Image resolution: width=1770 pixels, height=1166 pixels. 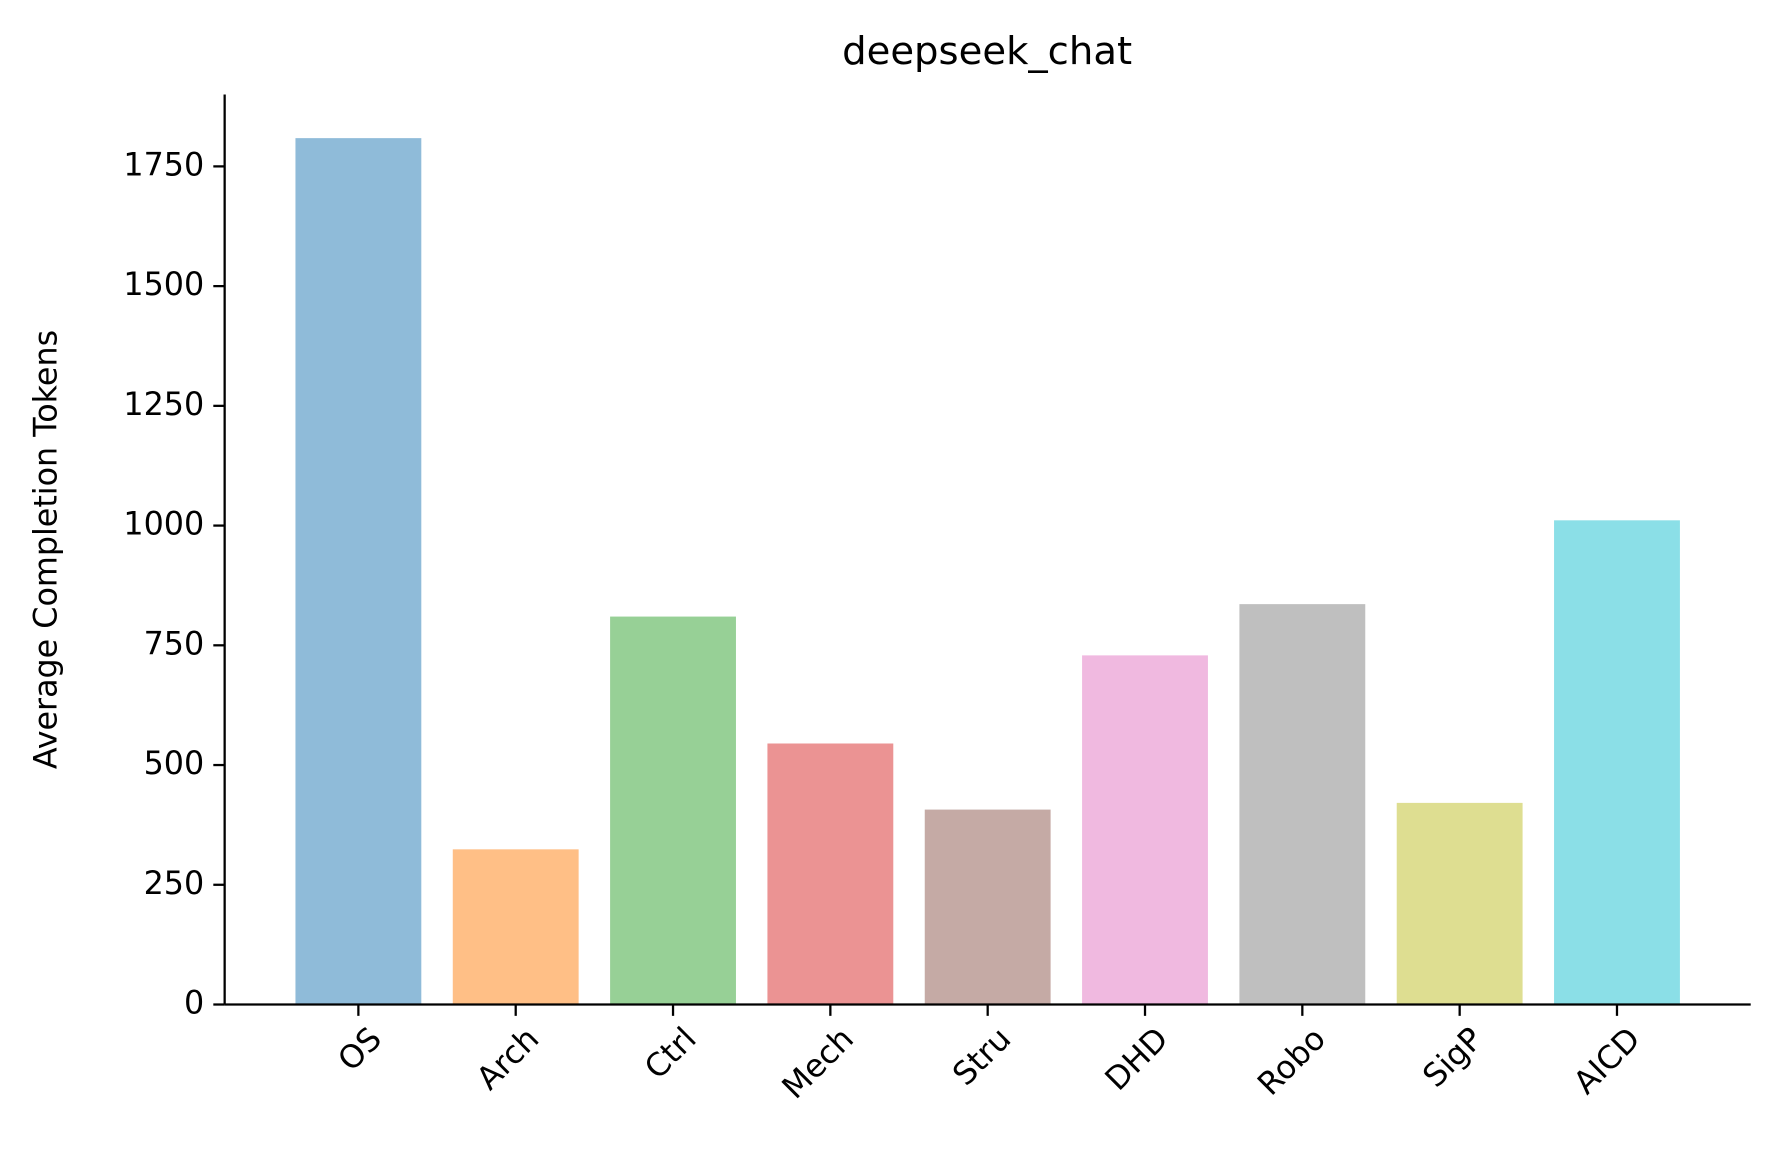 What do you see at coordinates (174, 764) in the screenshot?
I see `y-tick-label: 500` at bounding box center [174, 764].